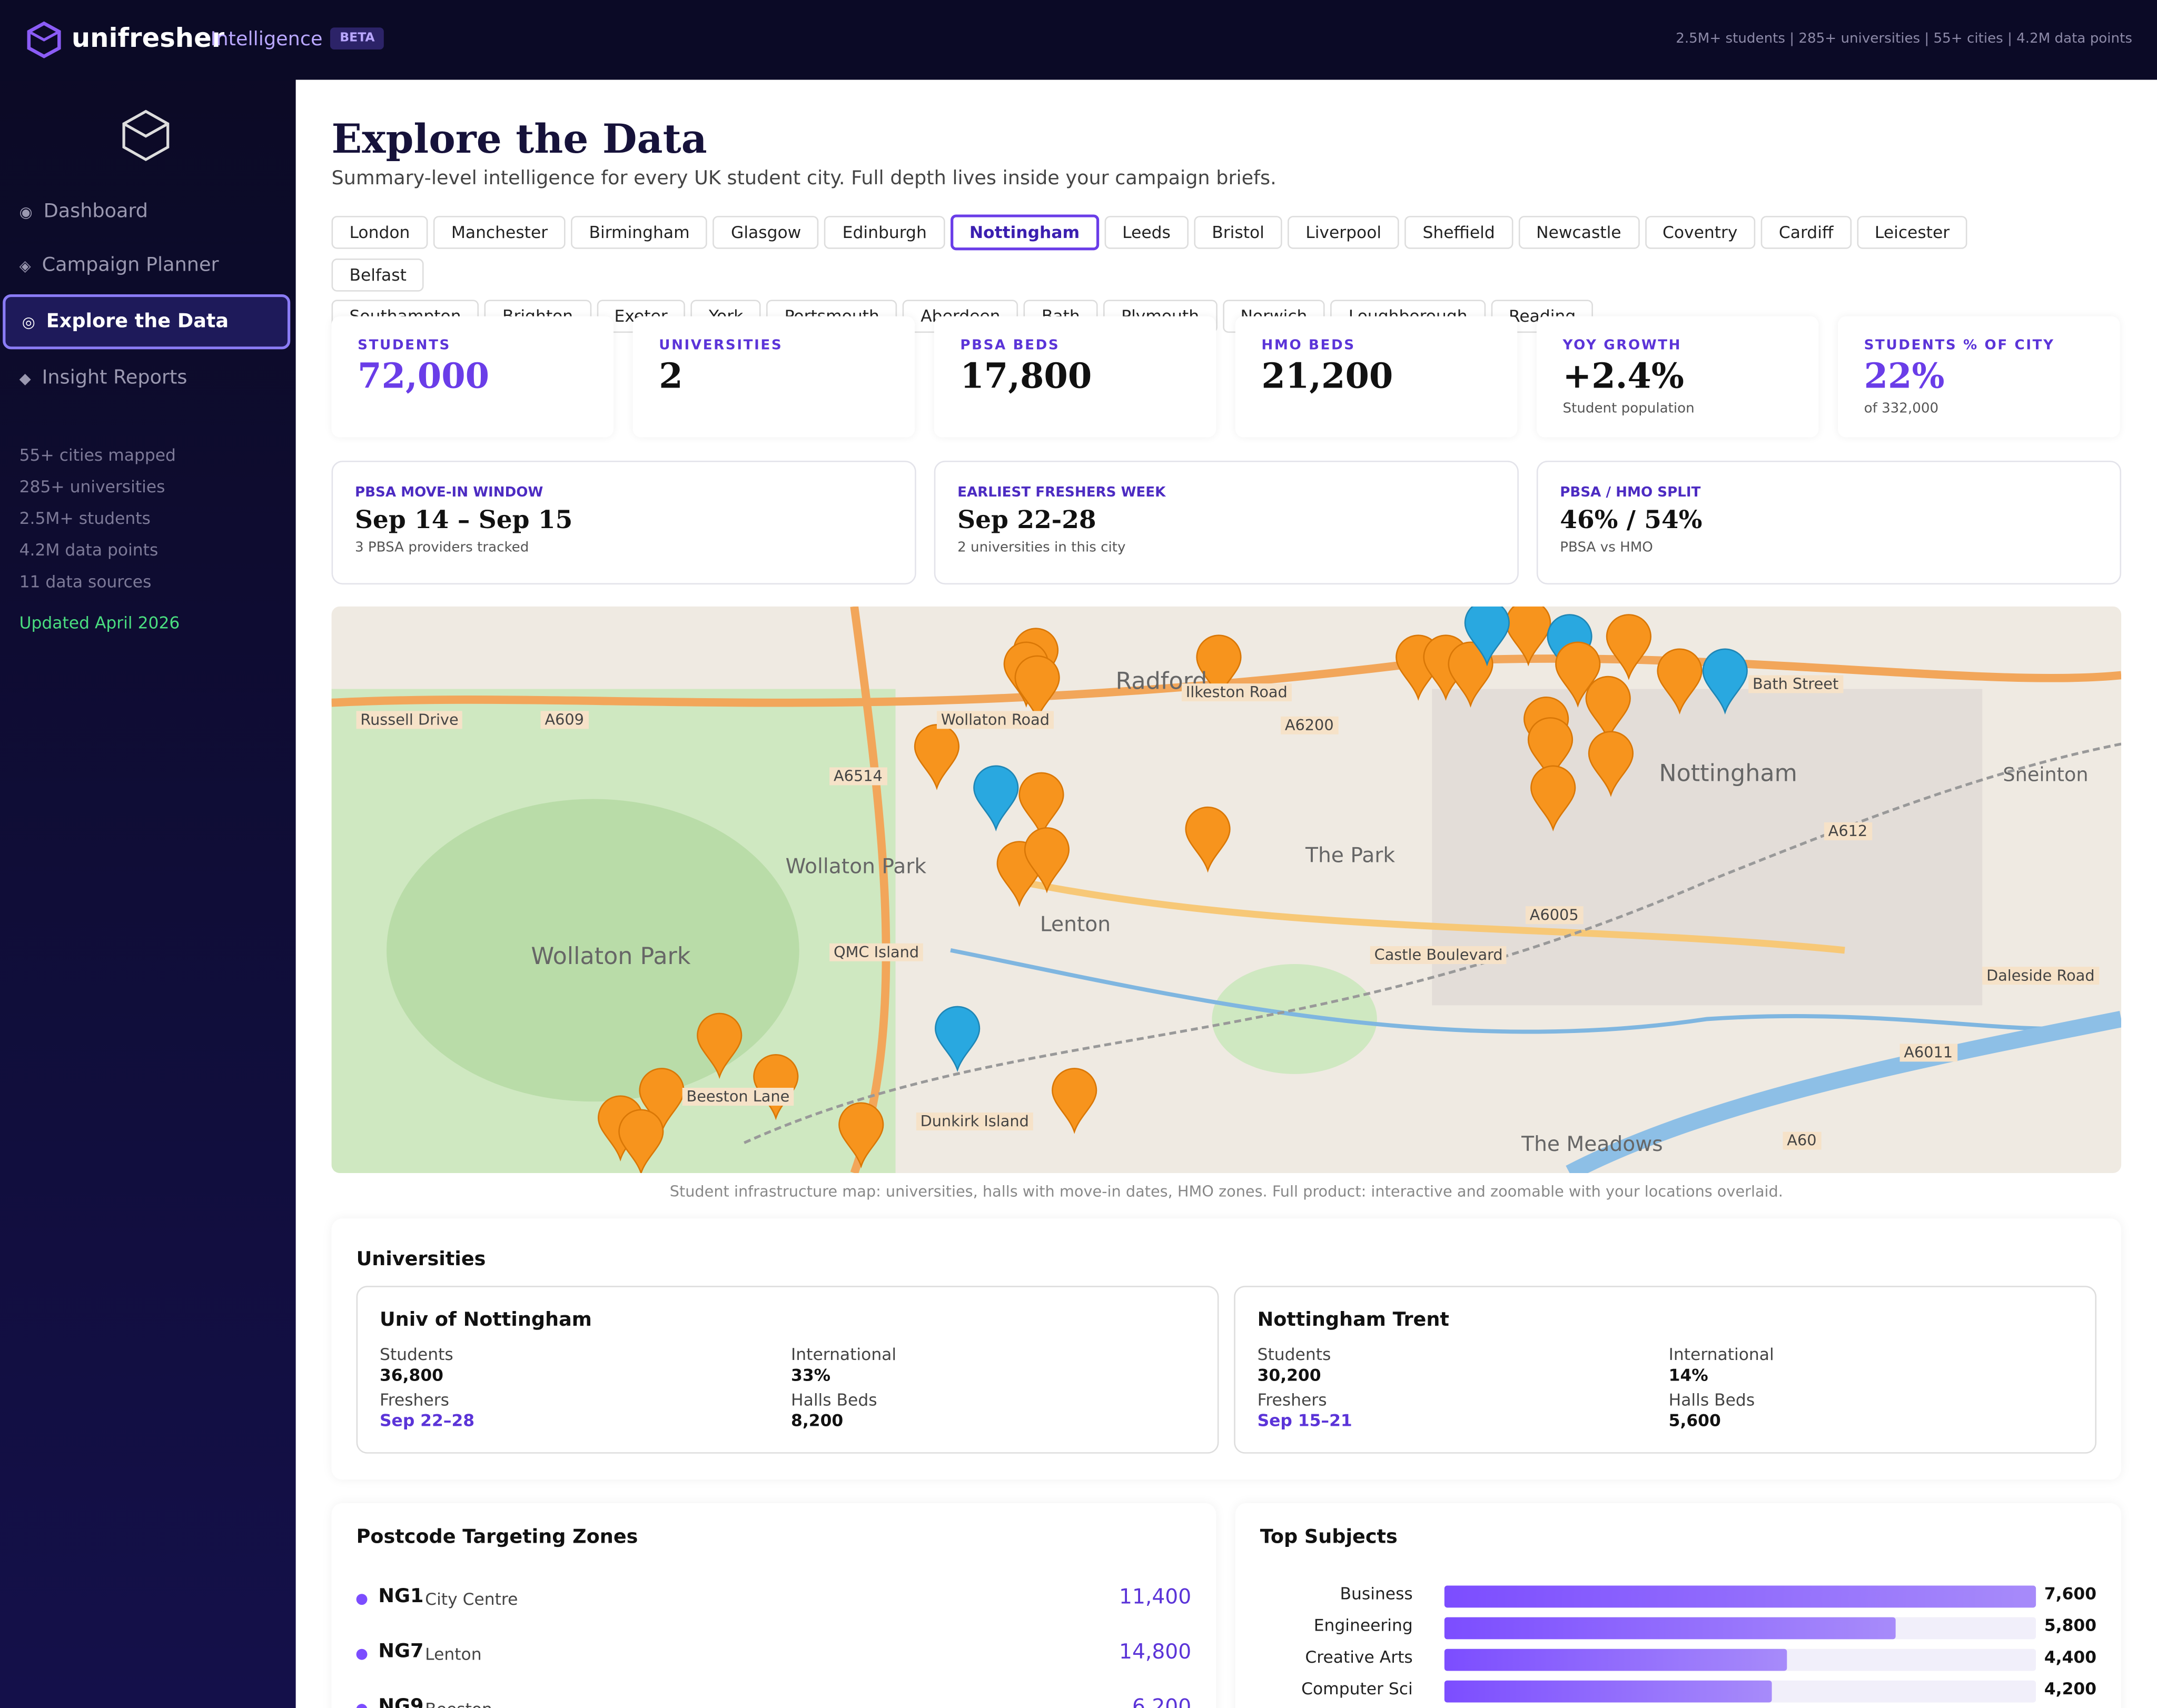  I want to click on subject-name: Computer Sci, so click(1357, 1689).